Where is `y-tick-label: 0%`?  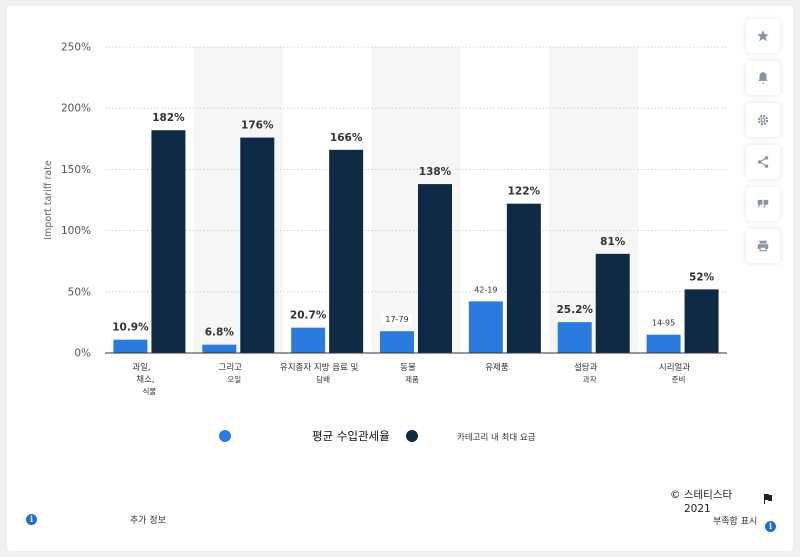
y-tick-label: 0% is located at coordinates (82, 354).